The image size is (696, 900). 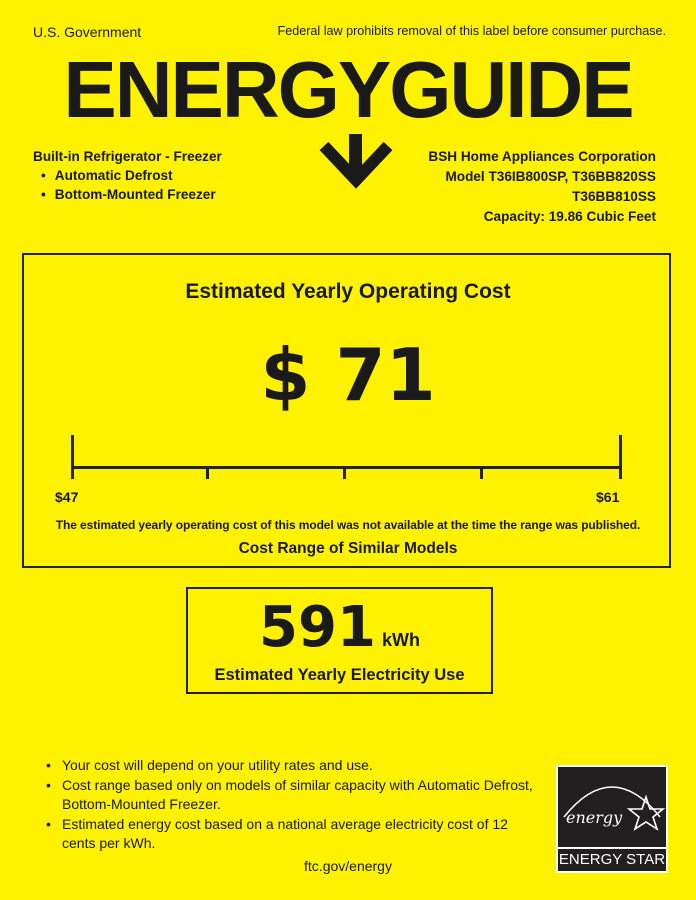 I want to click on ftc-link: ftc.gov/energy, so click(x=348, y=866).